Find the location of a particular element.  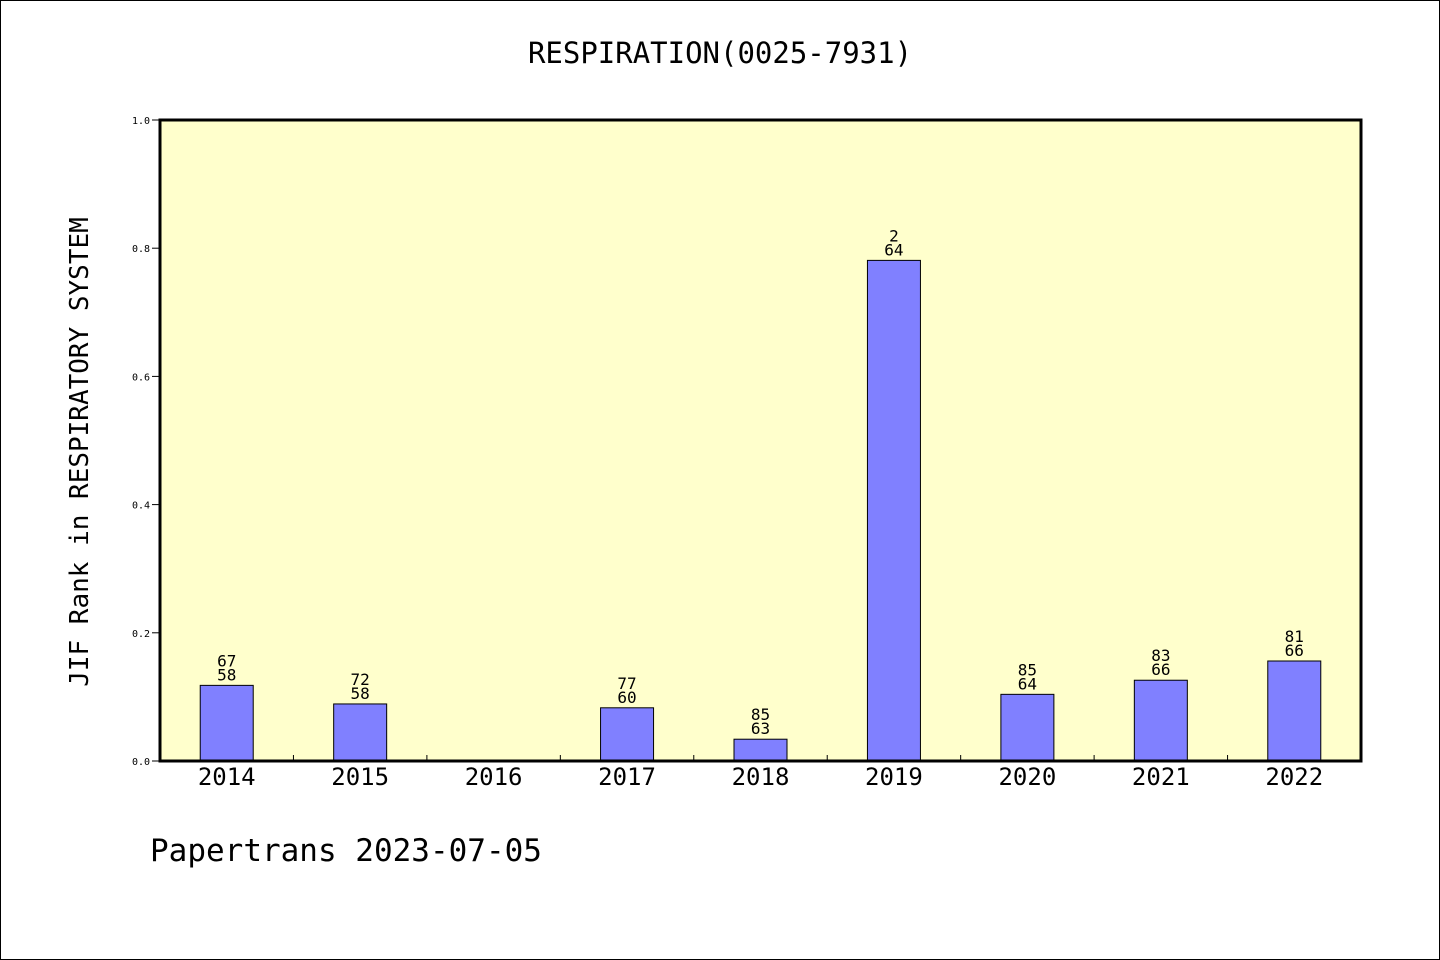

y-tick-label: 0.4 is located at coordinates (141, 506).